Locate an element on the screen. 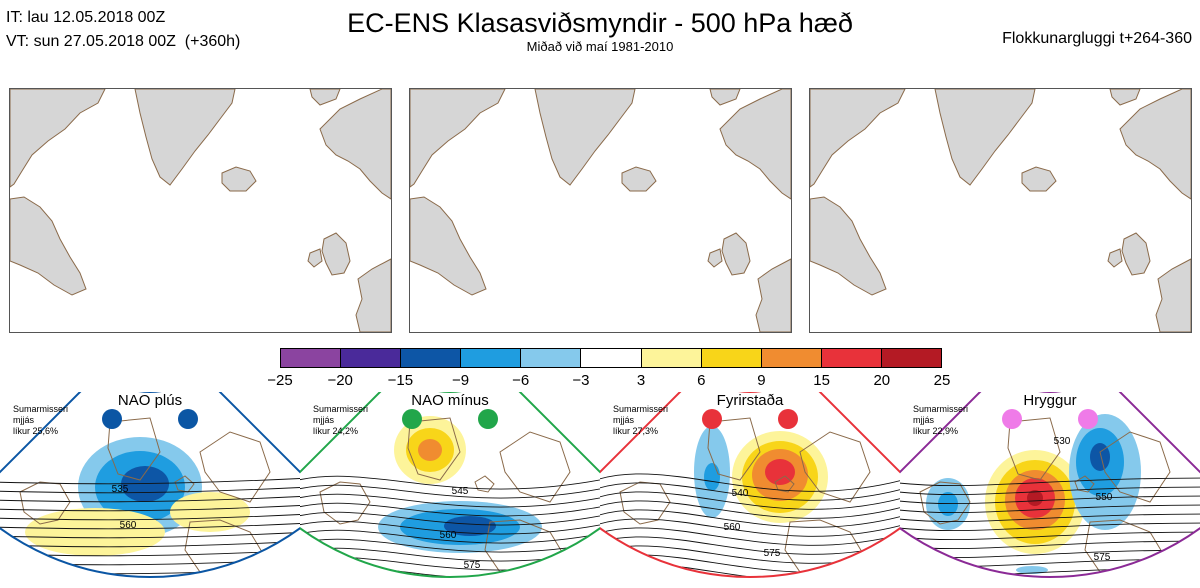 The height and width of the screenshot is (588, 1200). colorbar-tick-label: −15 is located at coordinates (400, 380).